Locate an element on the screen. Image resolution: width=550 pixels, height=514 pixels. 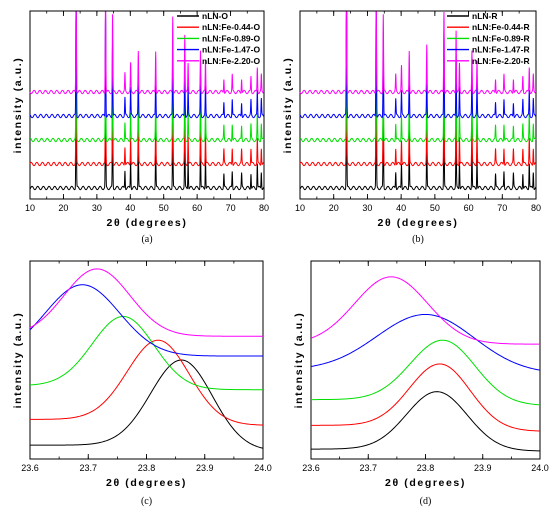
legend-label: nLN:Fe-2.20-R is located at coordinates (501, 61).